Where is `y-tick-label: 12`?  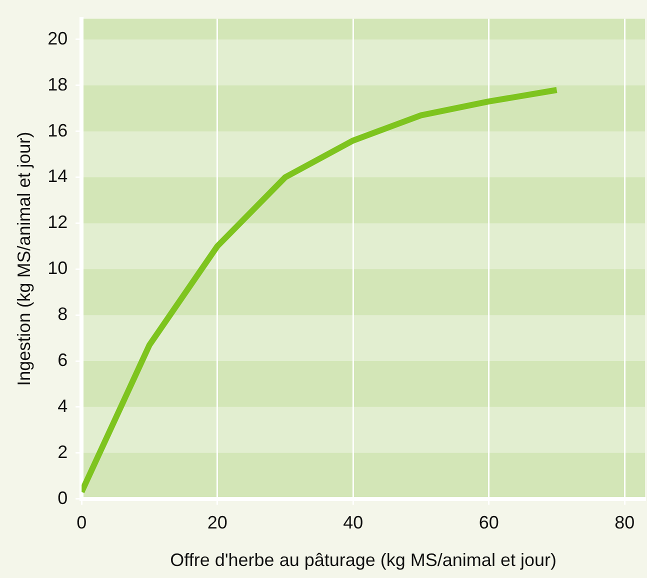
y-tick-label: 12 is located at coordinates (58, 222).